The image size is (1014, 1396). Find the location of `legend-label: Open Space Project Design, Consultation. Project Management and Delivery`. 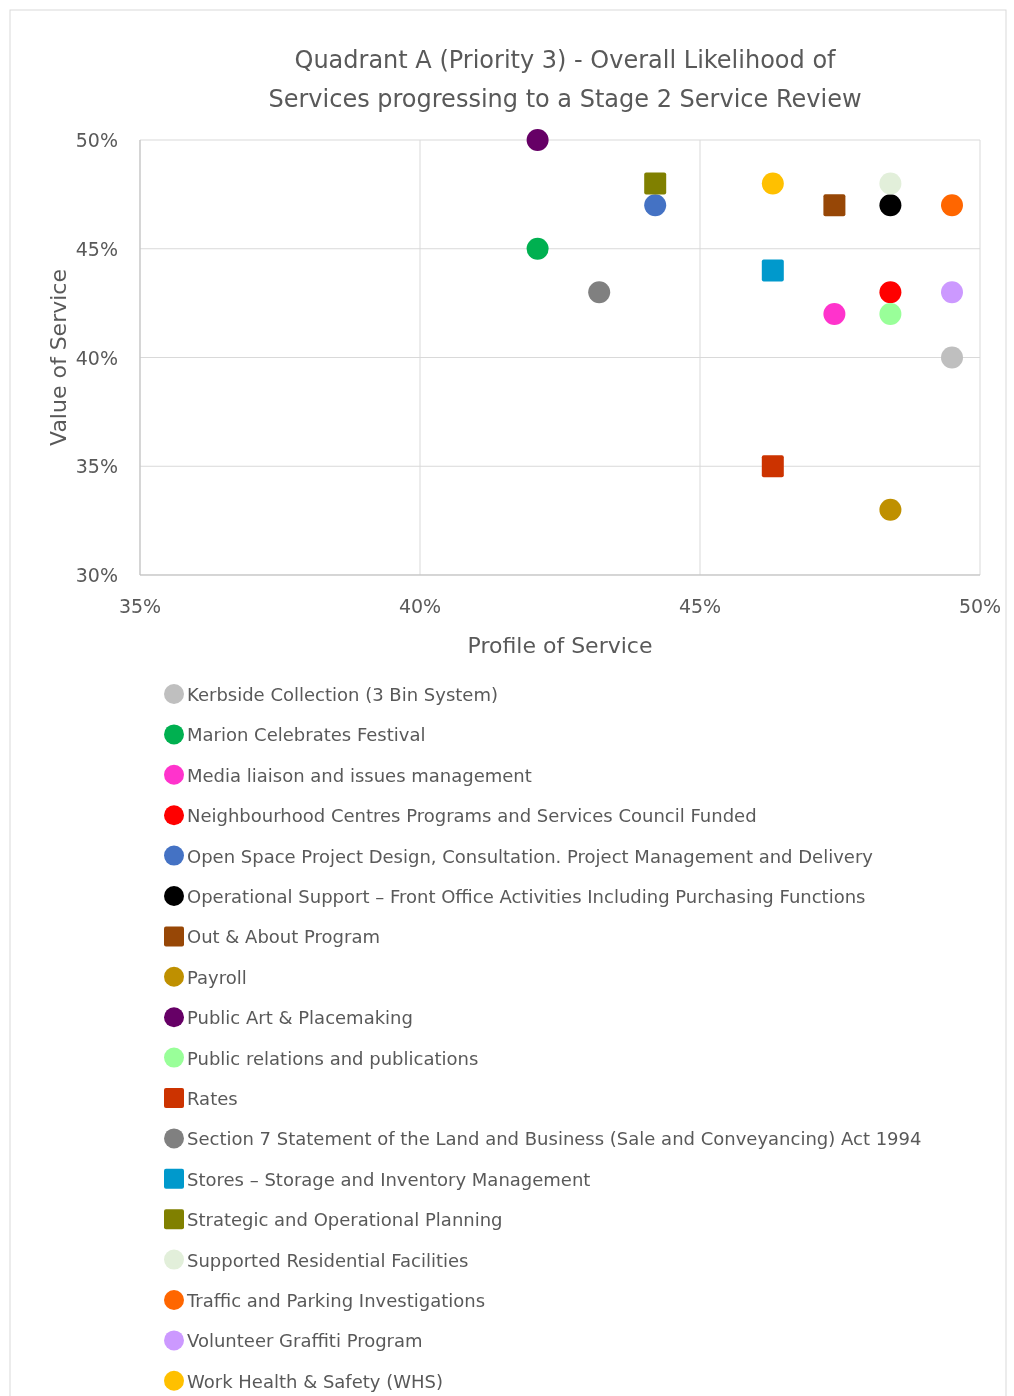

legend-label: Open Space Project Design, Consultation. Project Management and Delivery is located at coordinates (530, 856).